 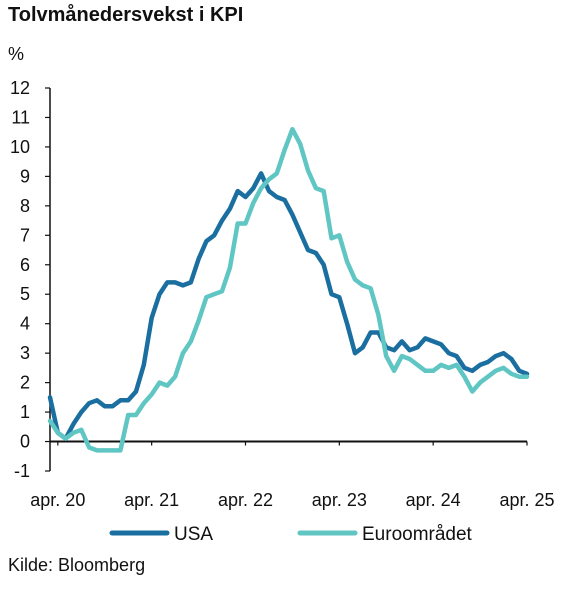 What do you see at coordinates (25, 294) in the screenshot?
I see `y-tick-label: 5` at bounding box center [25, 294].